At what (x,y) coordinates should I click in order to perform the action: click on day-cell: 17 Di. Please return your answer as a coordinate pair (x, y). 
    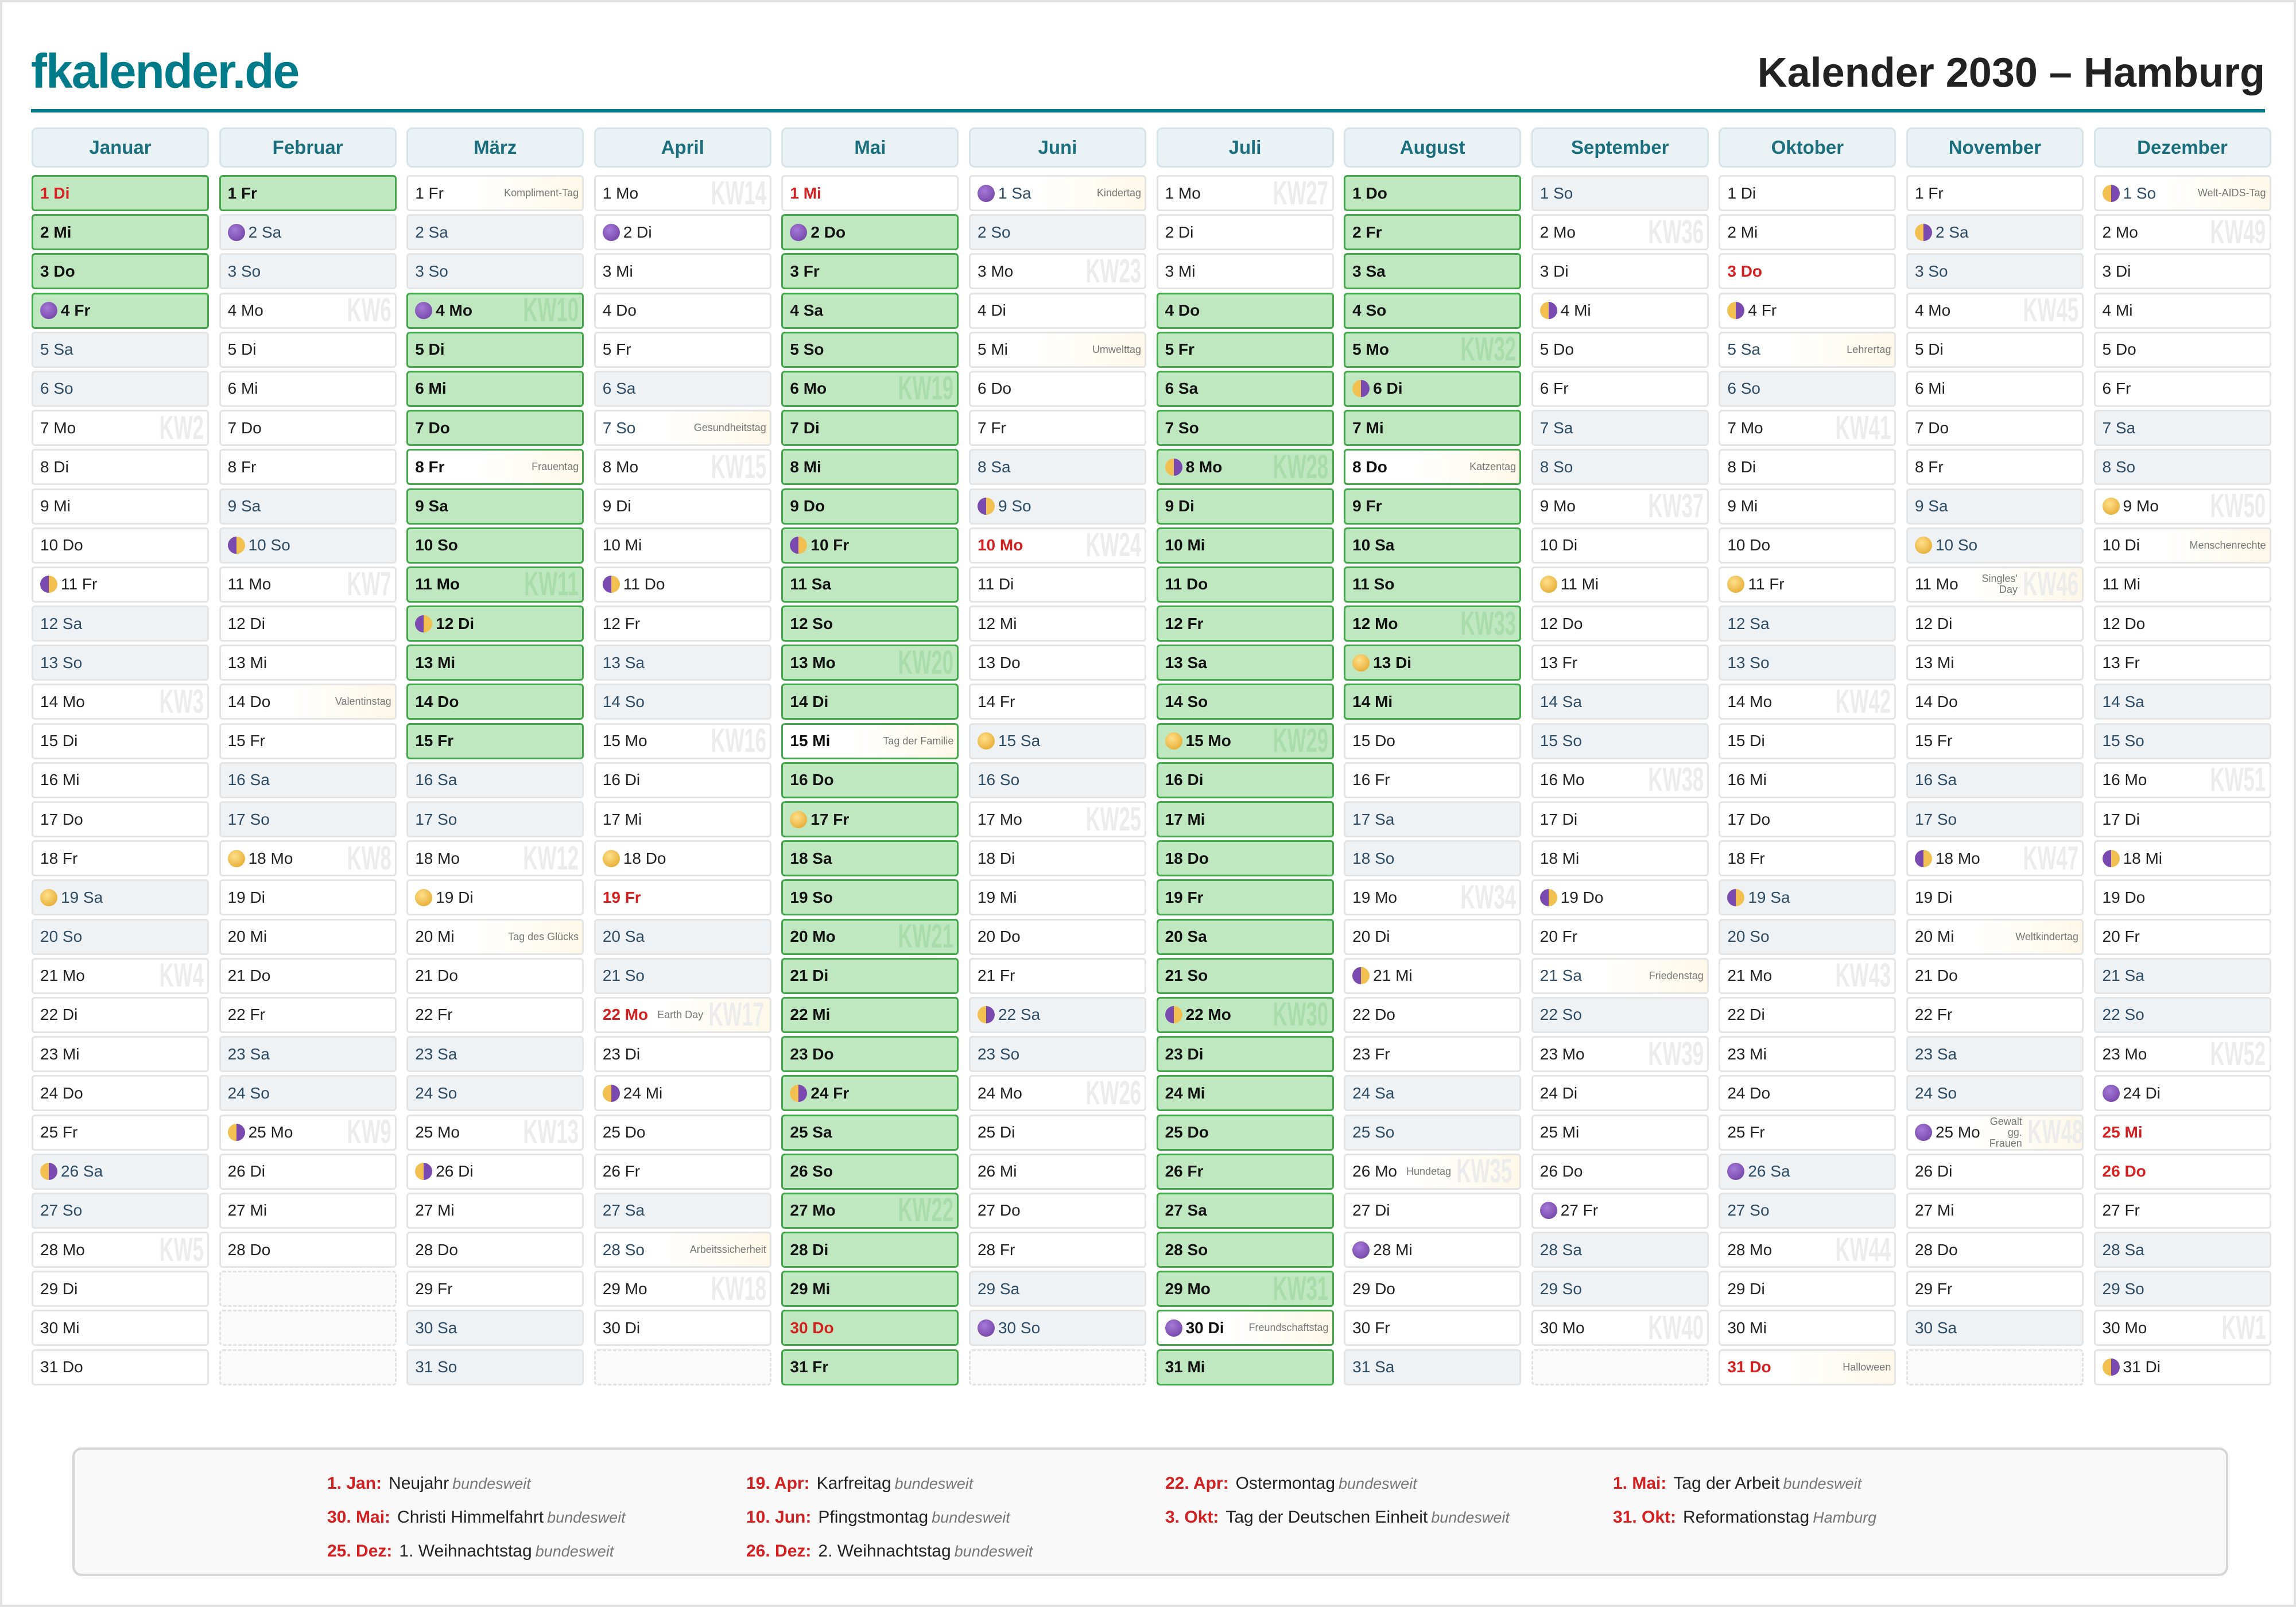
    Looking at the image, I should click on (1620, 819).